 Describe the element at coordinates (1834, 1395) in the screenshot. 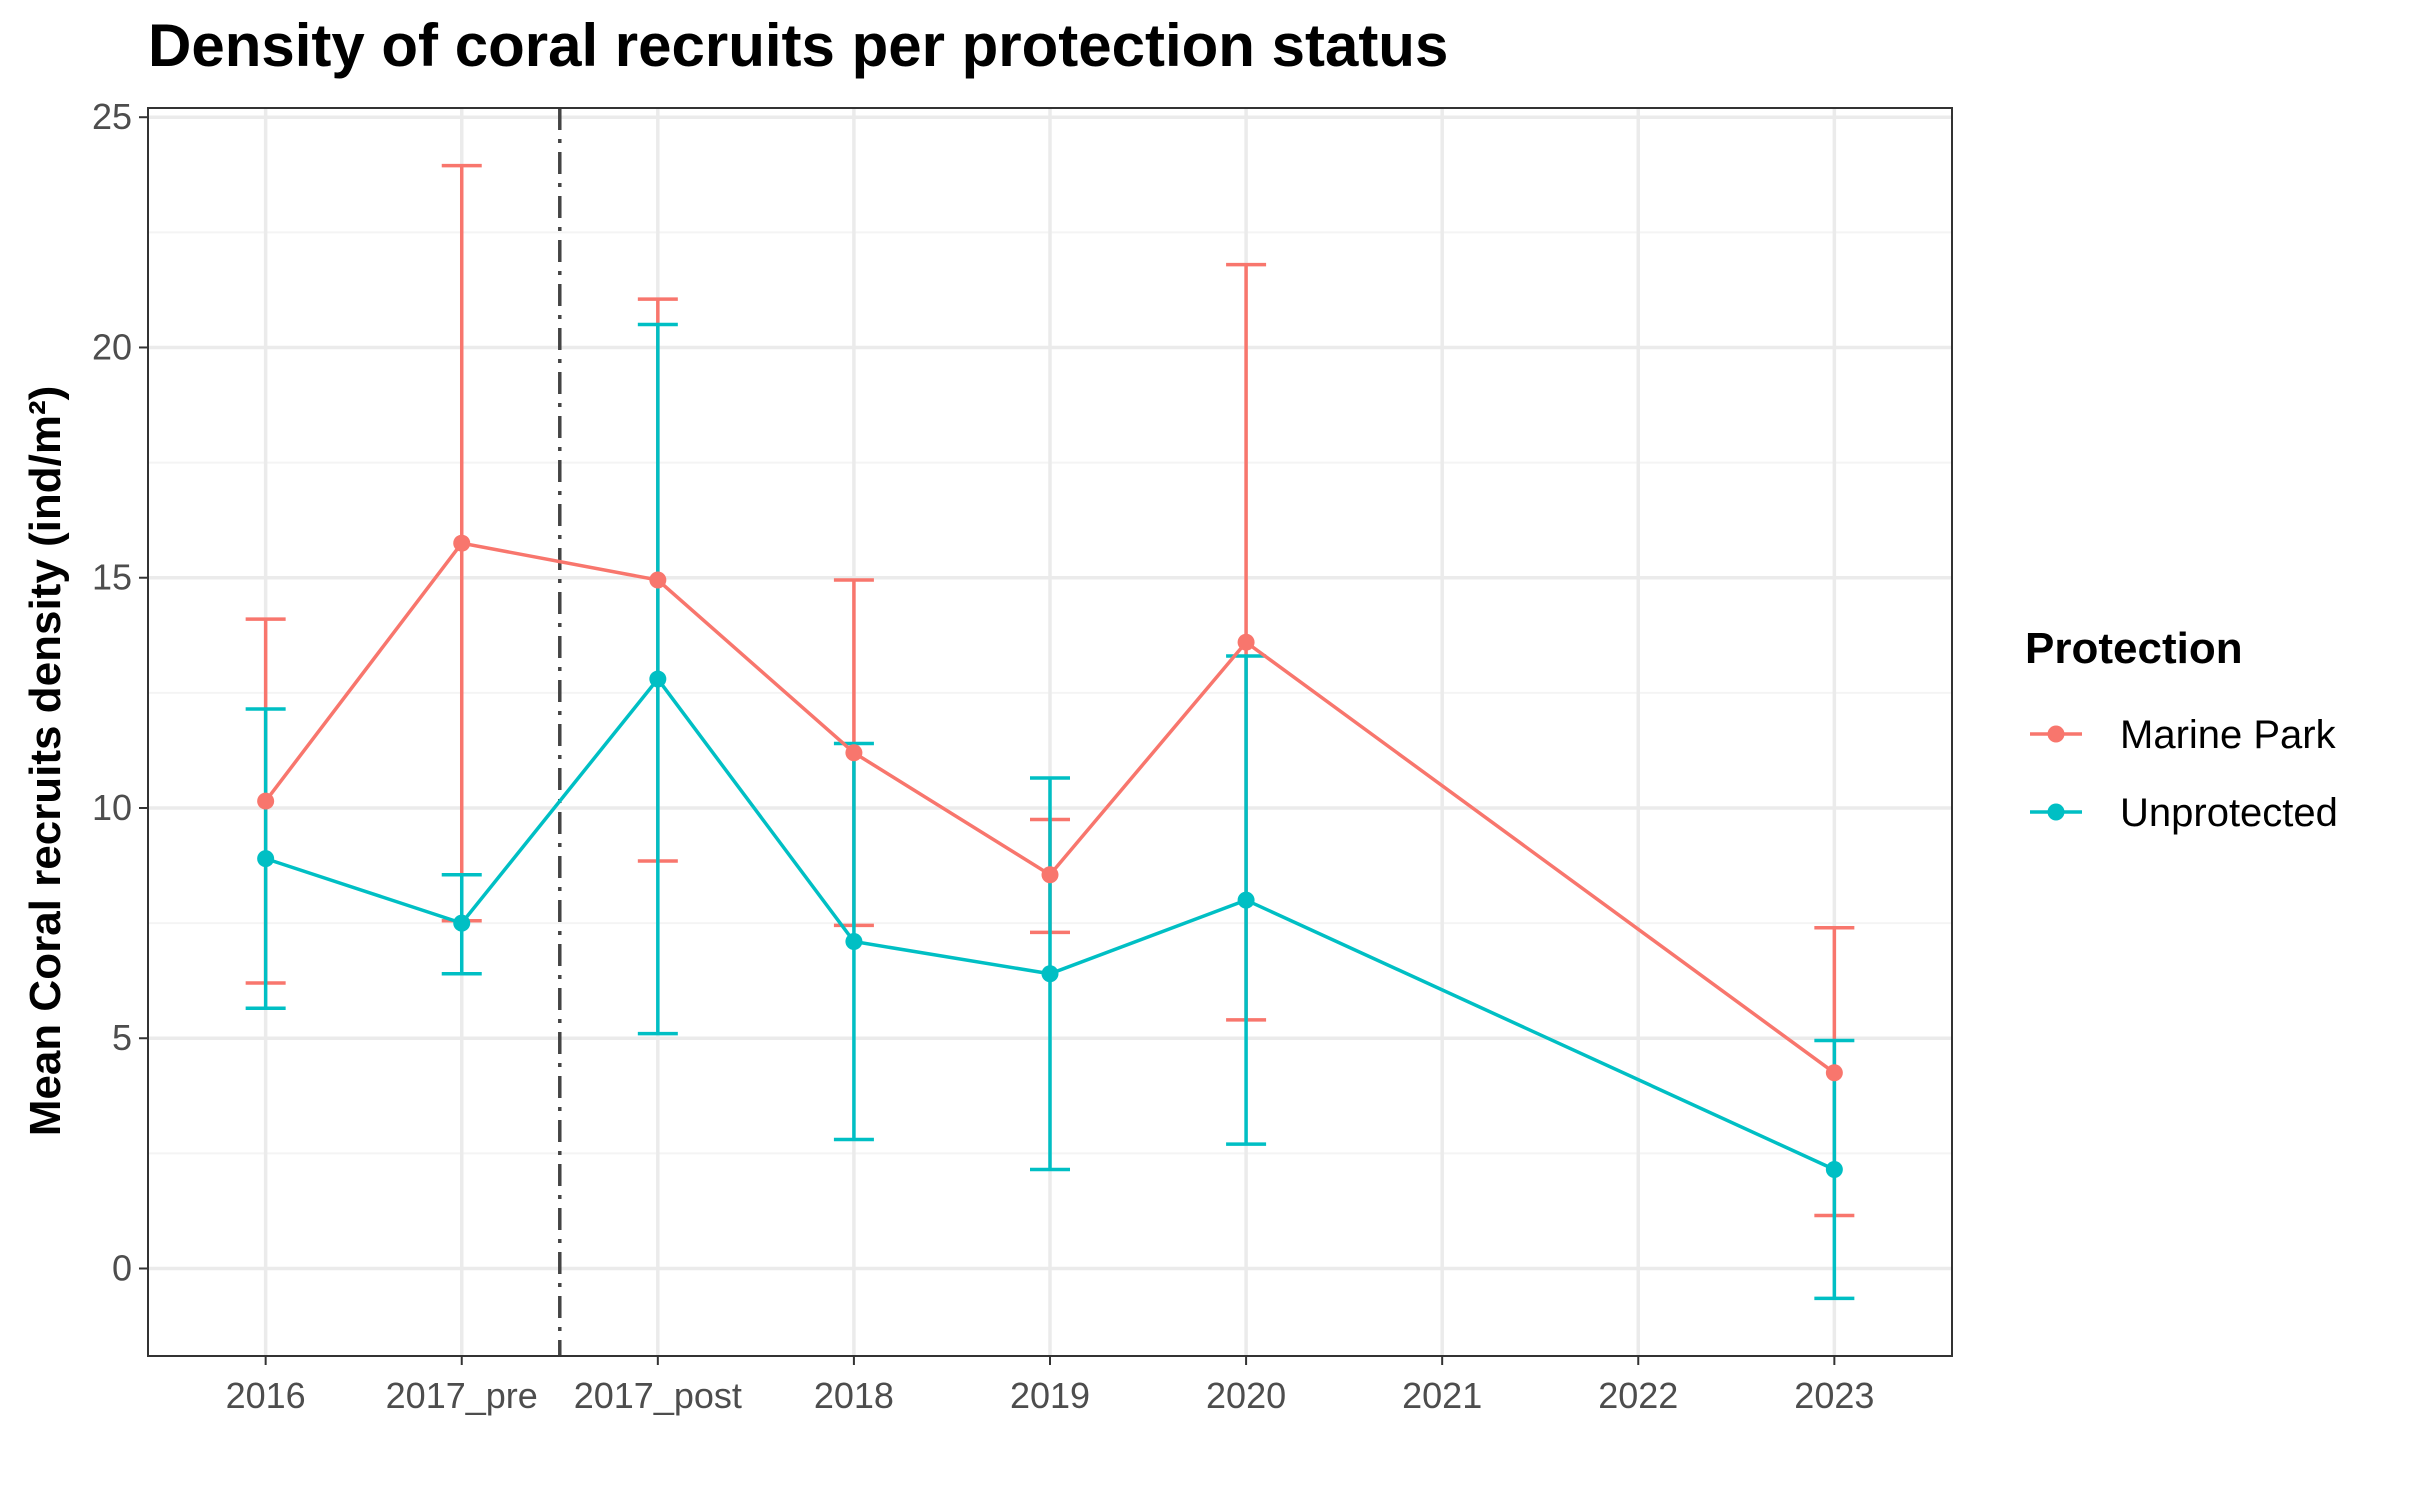

I see `x-tick-label: 2023` at that location.